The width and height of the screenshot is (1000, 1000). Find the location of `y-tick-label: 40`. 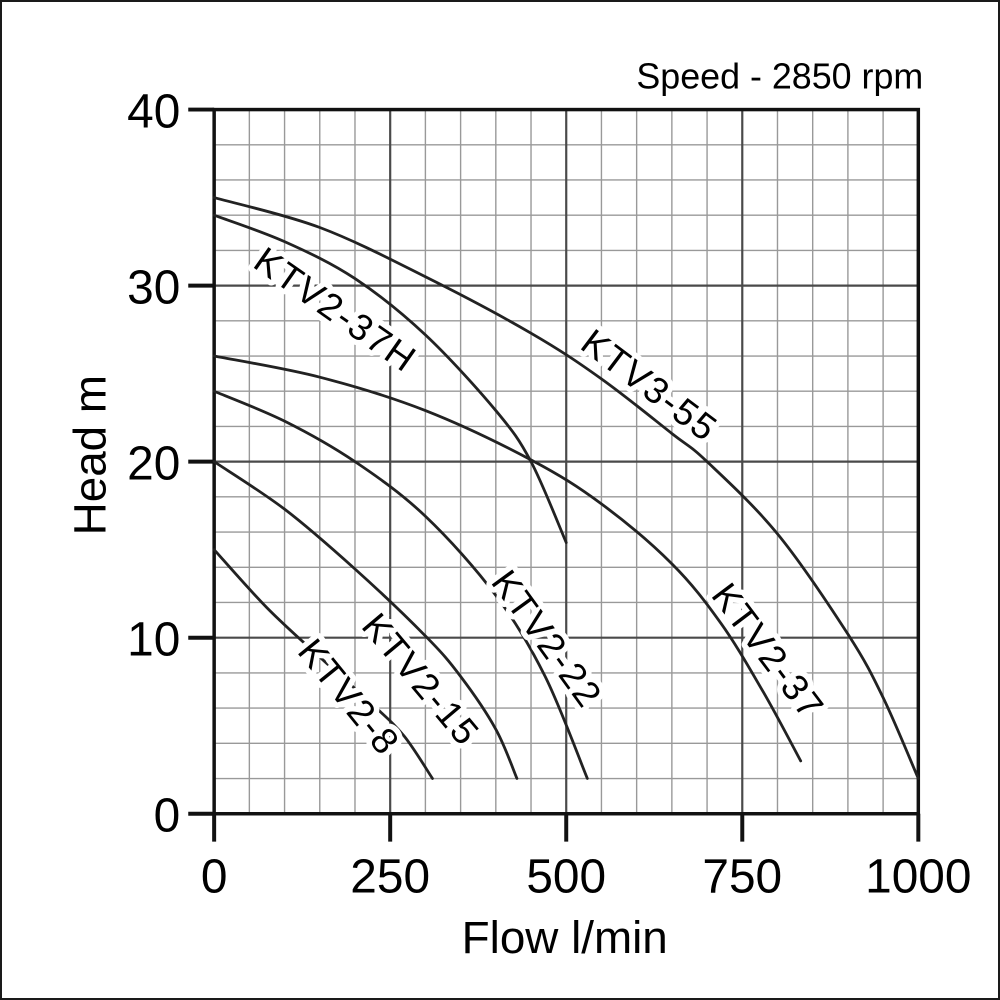

y-tick-label: 40 is located at coordinates (153, 111).